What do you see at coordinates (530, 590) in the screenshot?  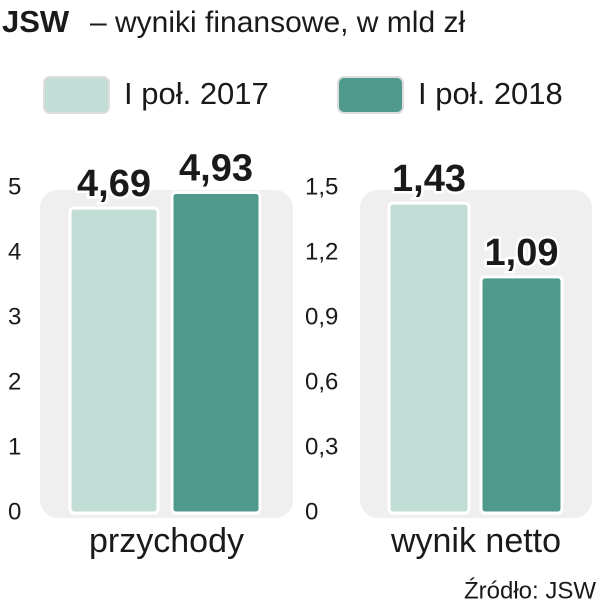 I see `source: Źródło: JSW` at bounding box center [530, 590].